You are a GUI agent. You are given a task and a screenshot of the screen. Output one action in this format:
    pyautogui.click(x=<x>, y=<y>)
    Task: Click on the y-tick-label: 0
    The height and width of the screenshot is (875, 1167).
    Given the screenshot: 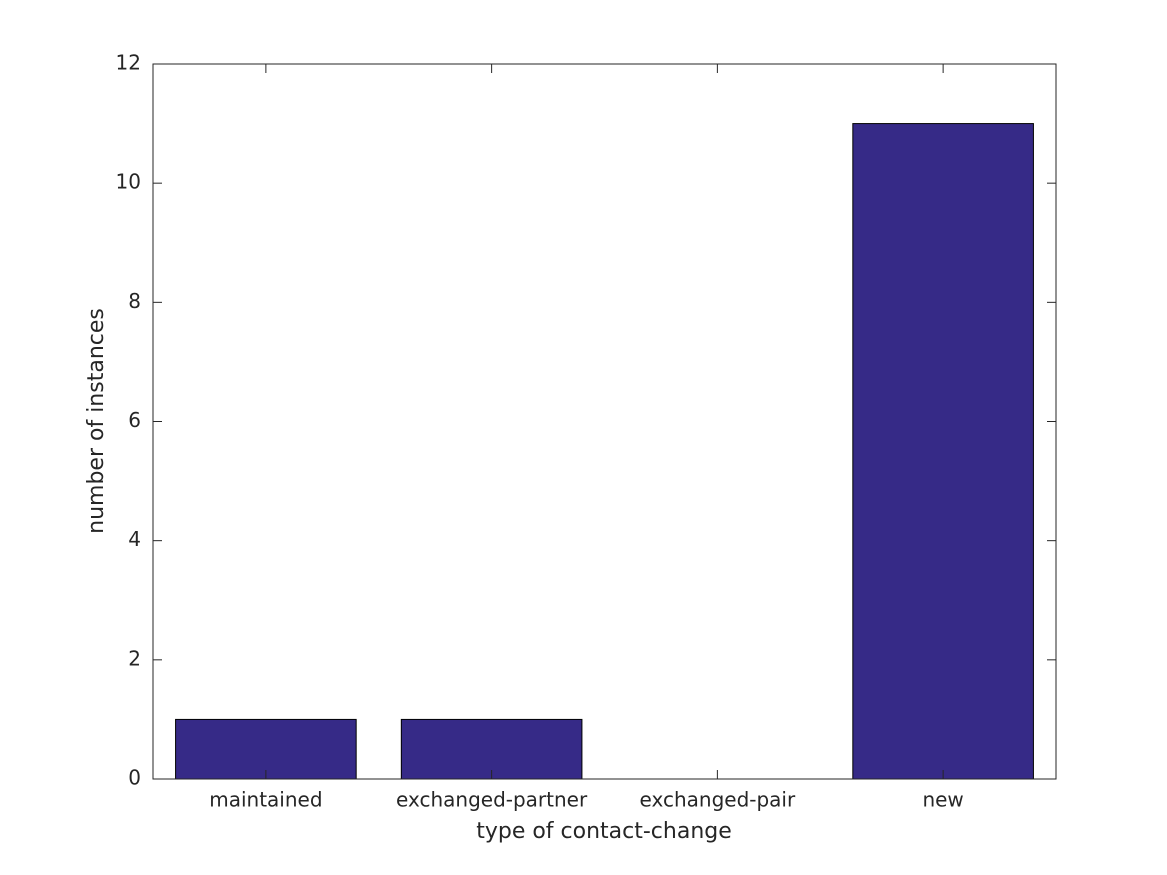 What is the action you would take?
    pyautogui.click(x=134, y=778)
    